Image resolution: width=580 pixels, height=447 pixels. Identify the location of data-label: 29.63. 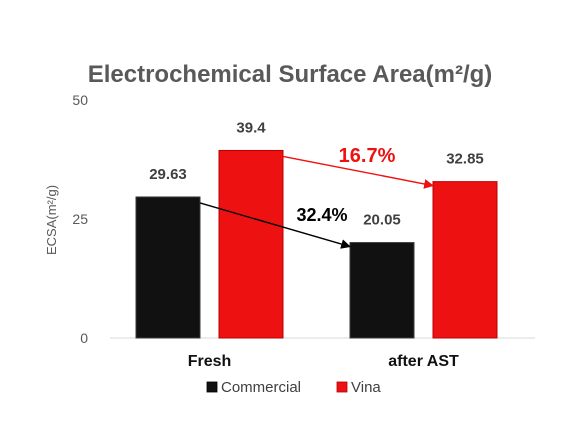
(168, 174).